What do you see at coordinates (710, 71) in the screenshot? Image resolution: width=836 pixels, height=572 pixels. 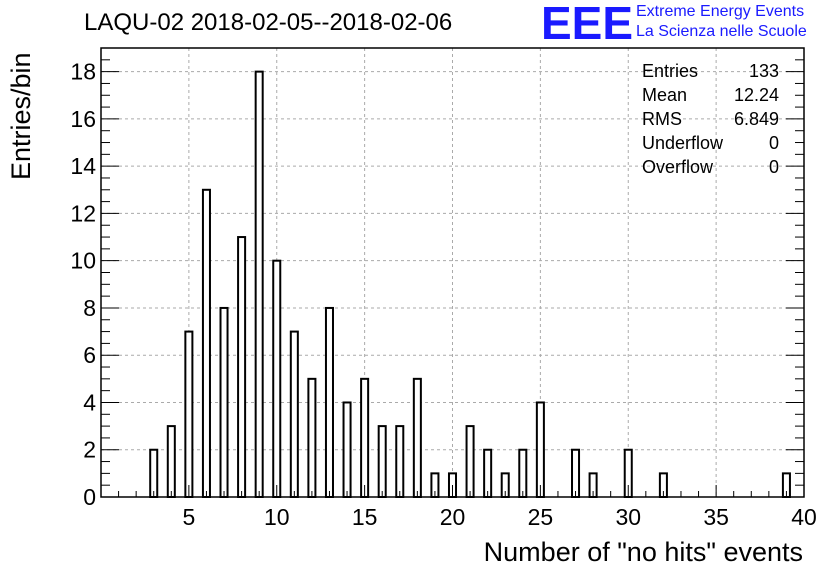 I see `stats-row: Entries 133` at bounding box center [710, 71].